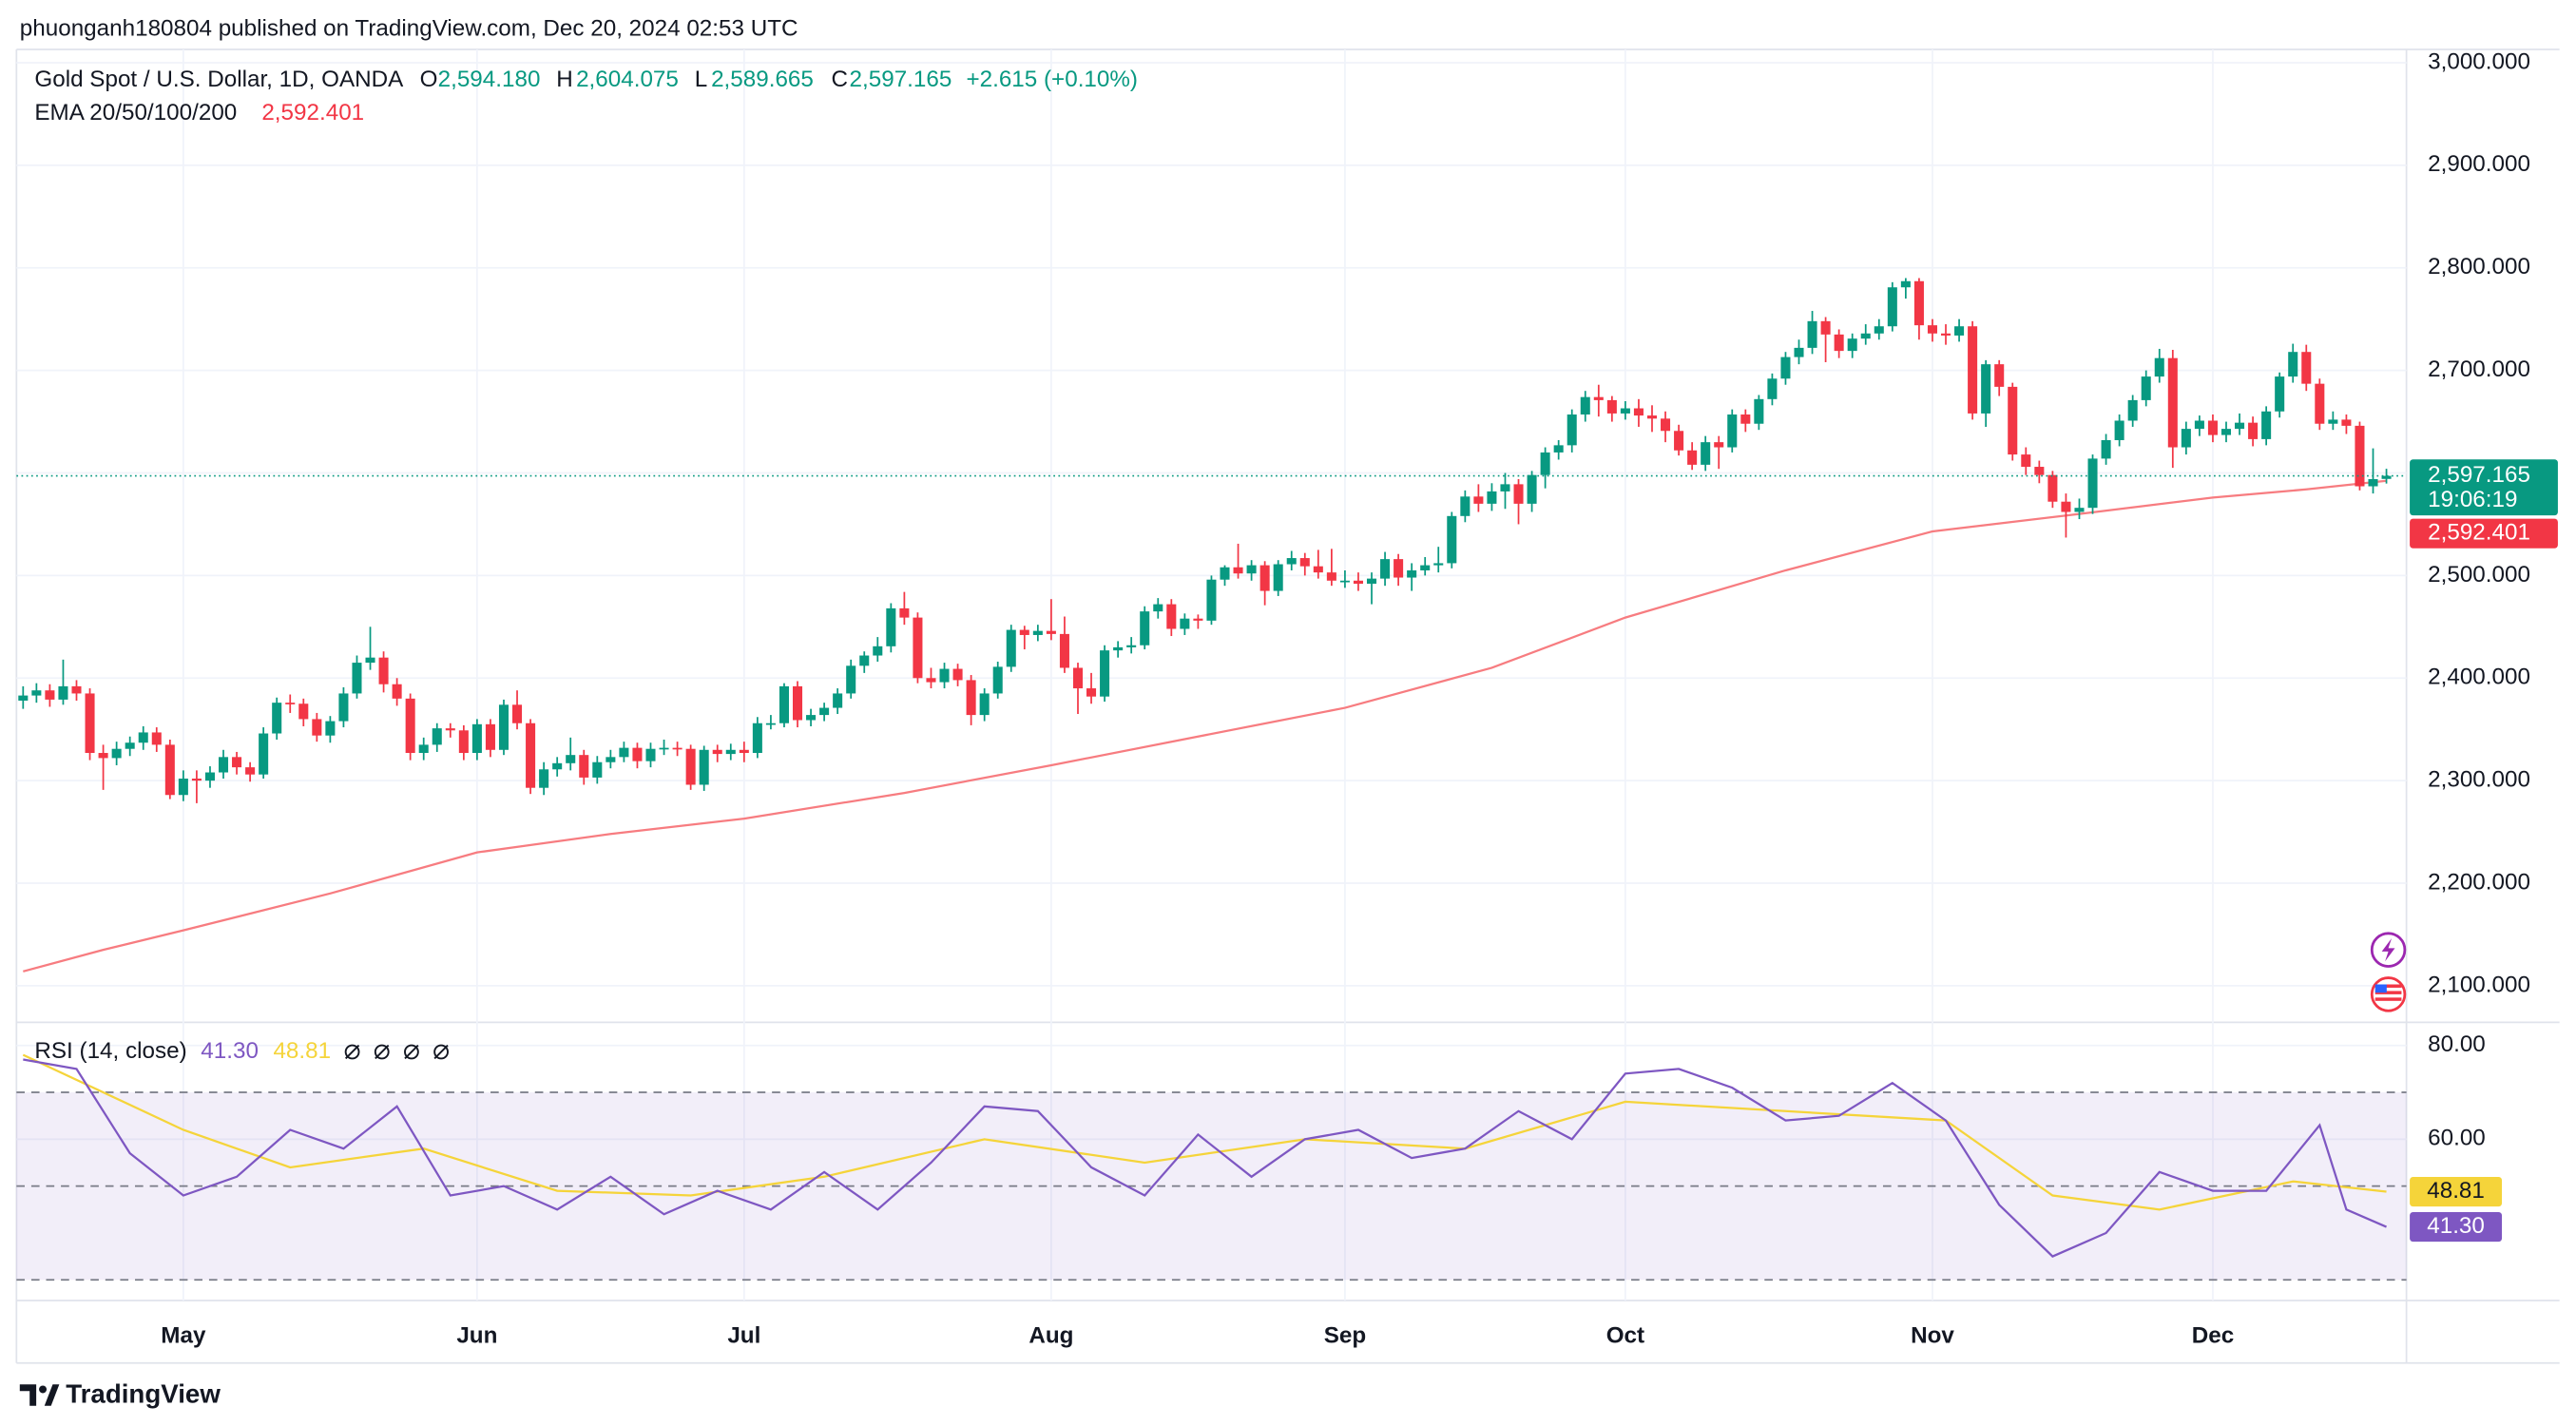  I want to click on x-tick-label: Aug, so click(1050, 1335).